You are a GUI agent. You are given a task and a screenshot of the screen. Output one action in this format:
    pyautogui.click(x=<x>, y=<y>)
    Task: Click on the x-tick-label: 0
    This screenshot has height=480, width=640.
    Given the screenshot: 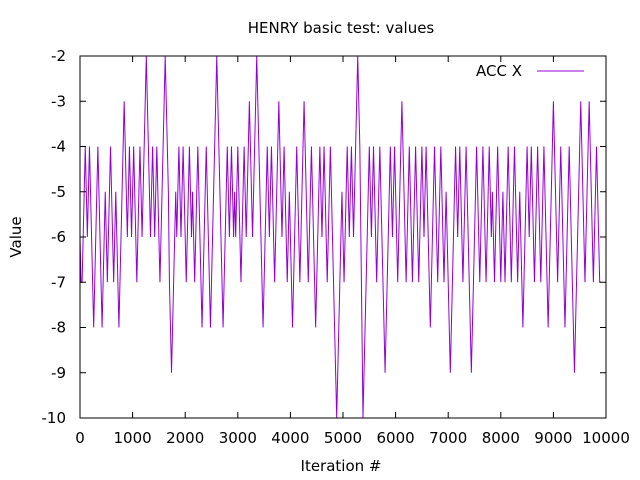 What is the action you would take?
    pyautogui.click(x=80, y=438)
    